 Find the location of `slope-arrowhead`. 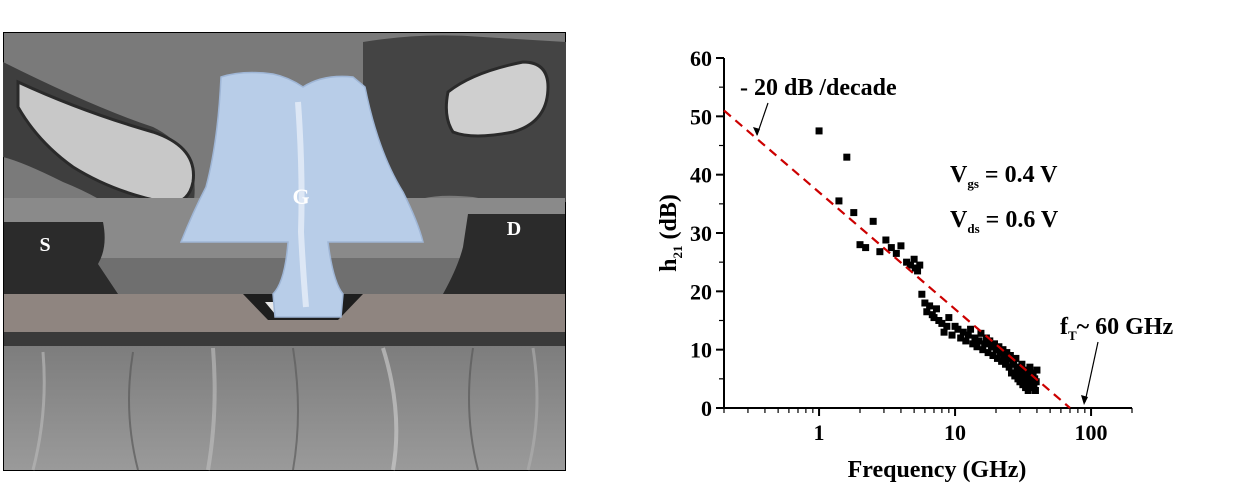

slope-arrowhead is located at coordinates (756, 131).